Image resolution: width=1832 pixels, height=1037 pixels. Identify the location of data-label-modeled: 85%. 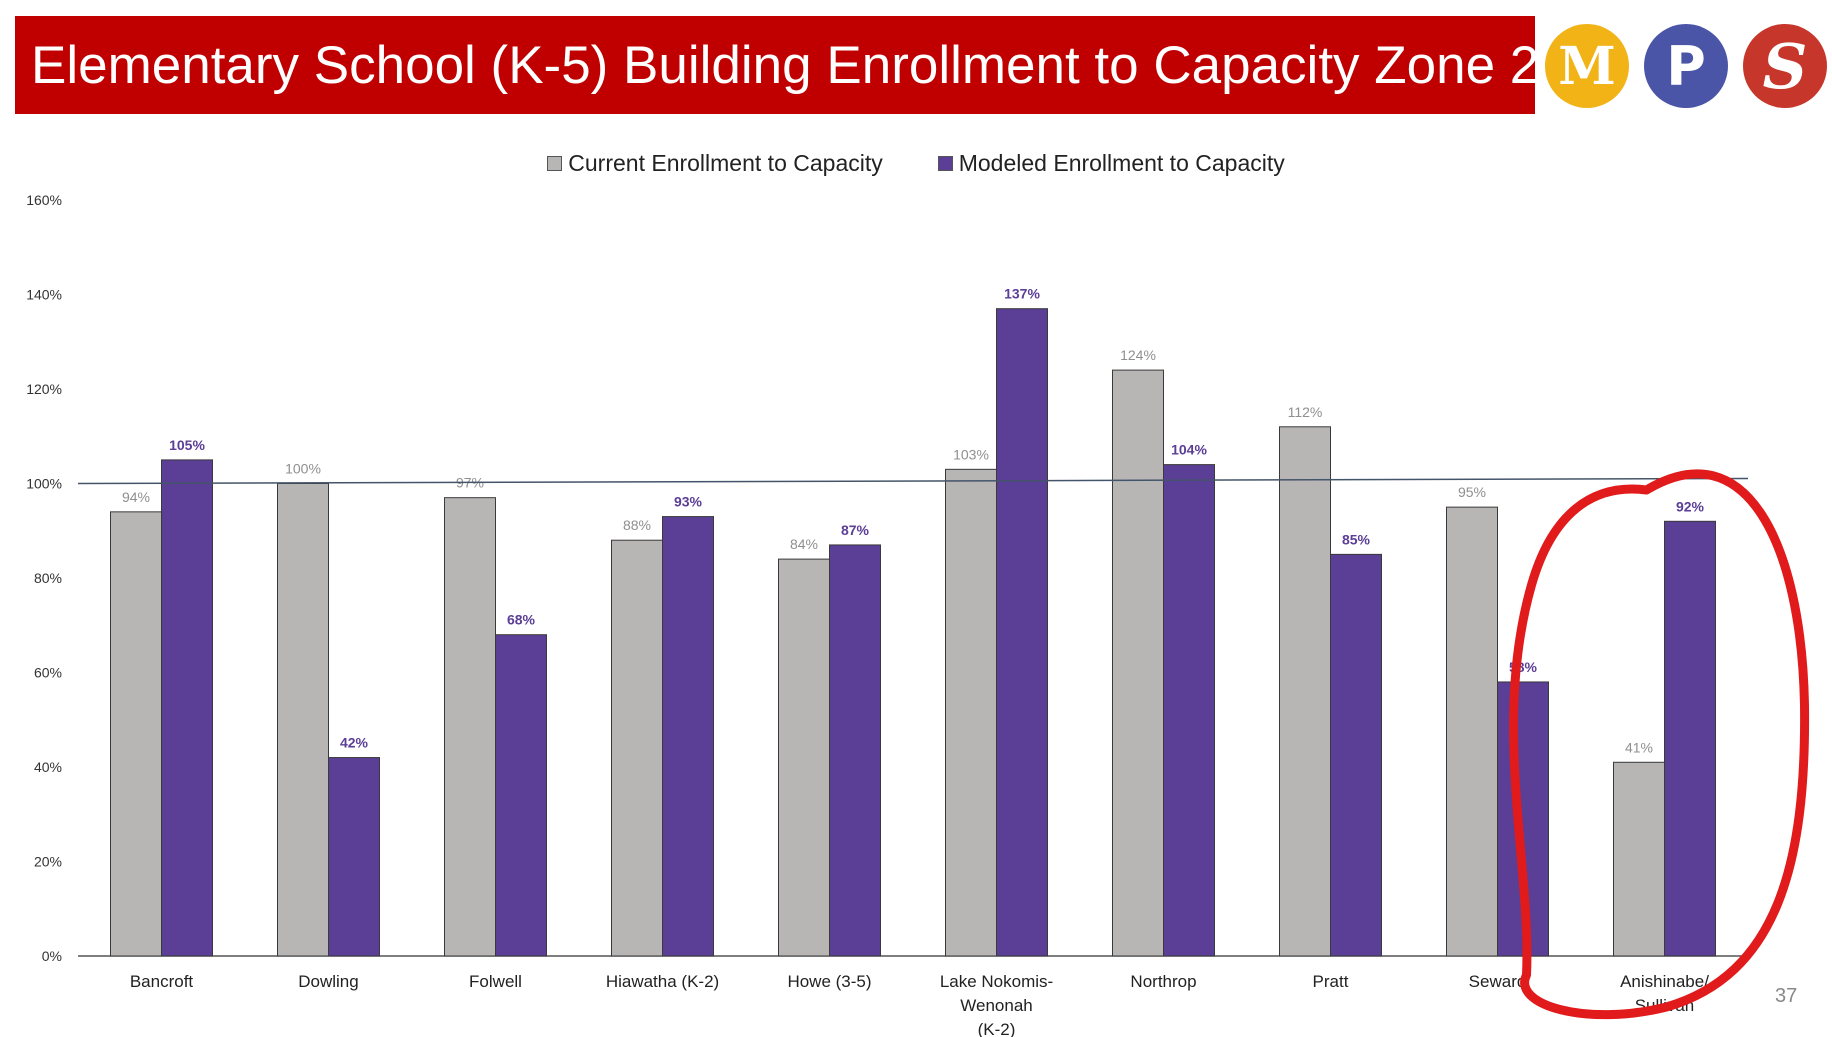
(1356, 539).